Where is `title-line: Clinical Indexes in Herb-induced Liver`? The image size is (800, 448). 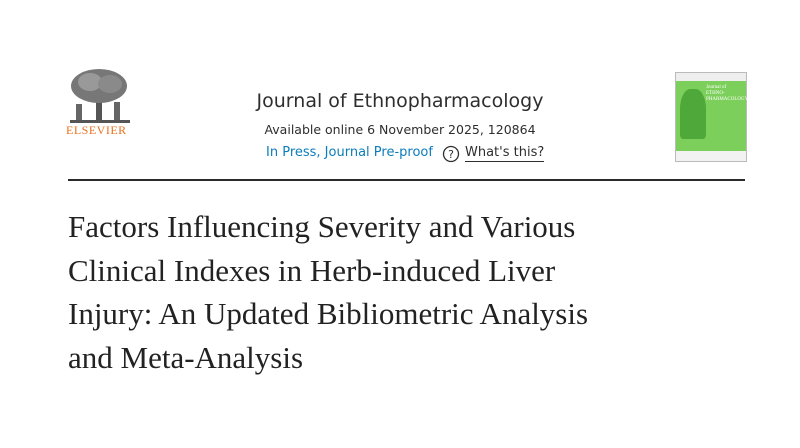
title-line: Clinical Indexes in Herb-induced Liver is located at coordinates (312, 270).